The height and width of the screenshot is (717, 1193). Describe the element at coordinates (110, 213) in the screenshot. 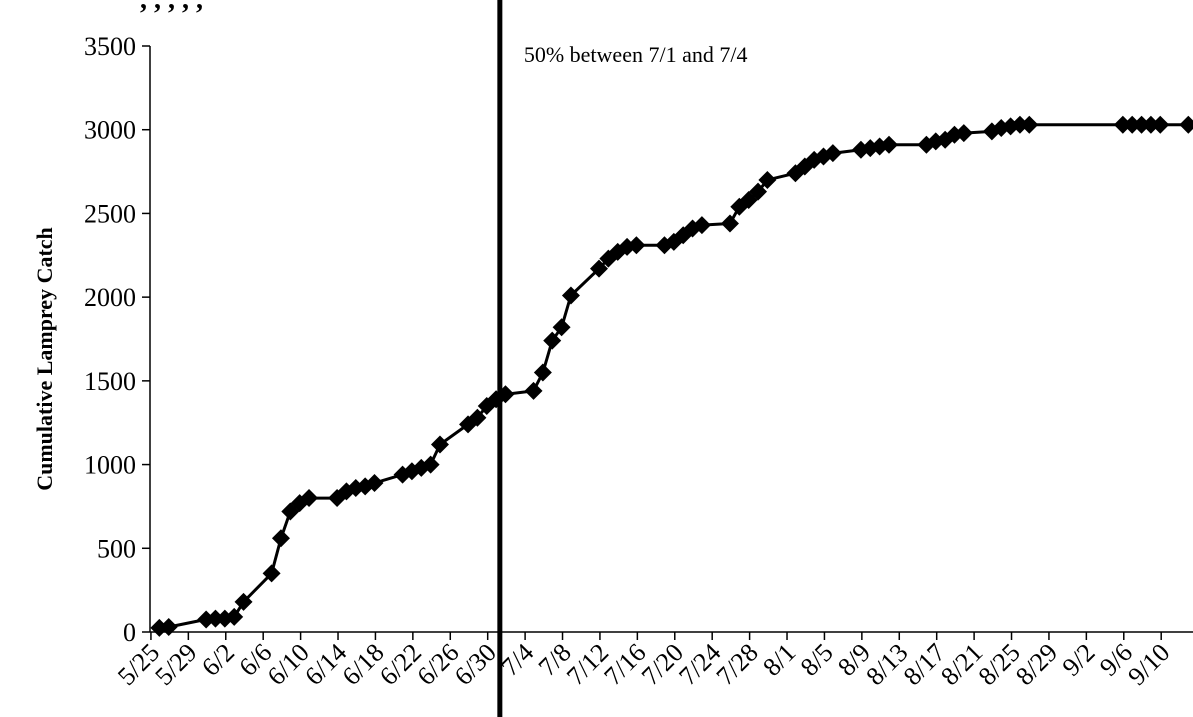

I see `y-tick-label: 2500` at that location.